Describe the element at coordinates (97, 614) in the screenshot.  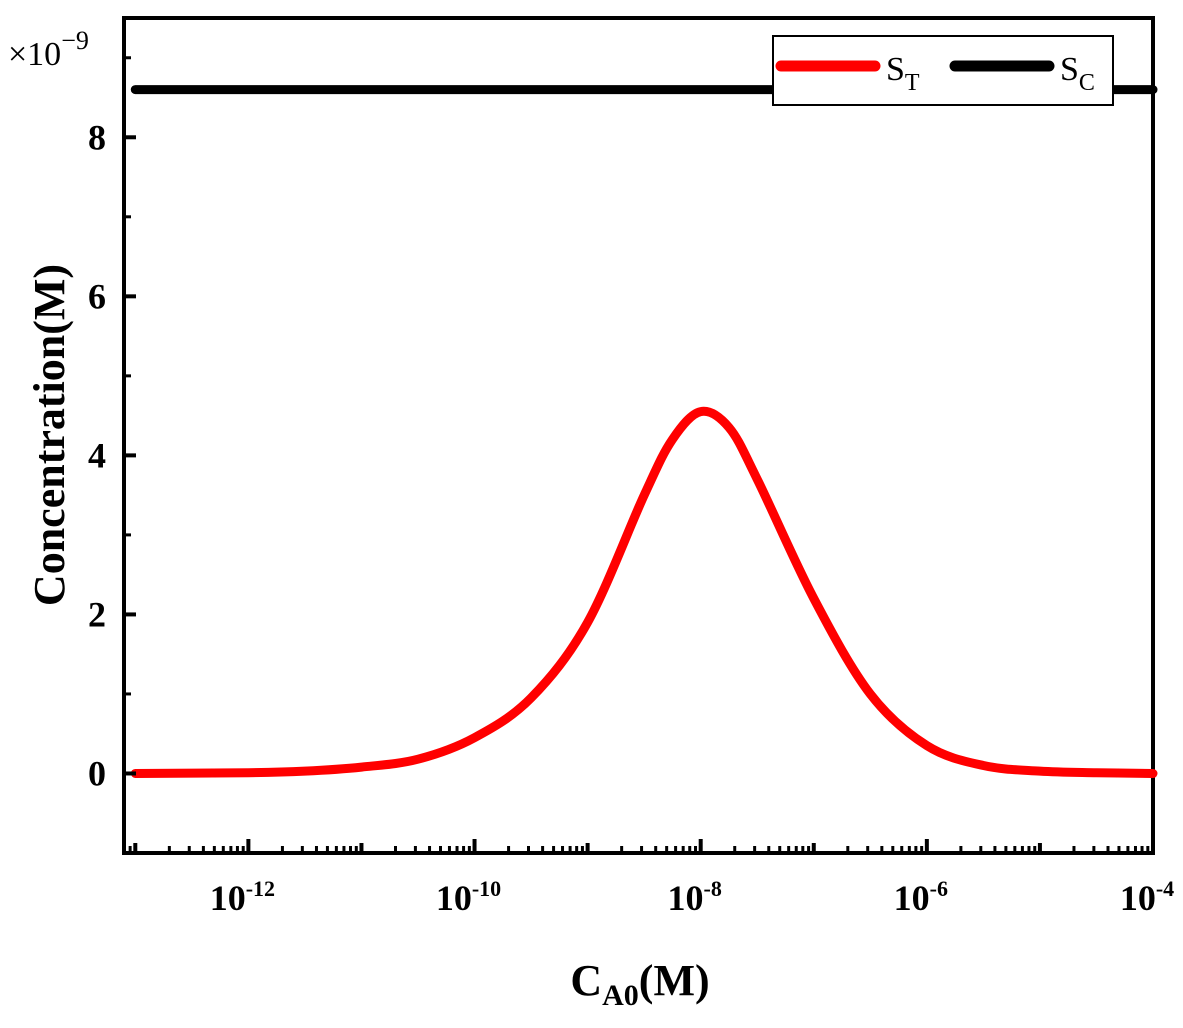
I see `y-tick-label: 2` at that location.